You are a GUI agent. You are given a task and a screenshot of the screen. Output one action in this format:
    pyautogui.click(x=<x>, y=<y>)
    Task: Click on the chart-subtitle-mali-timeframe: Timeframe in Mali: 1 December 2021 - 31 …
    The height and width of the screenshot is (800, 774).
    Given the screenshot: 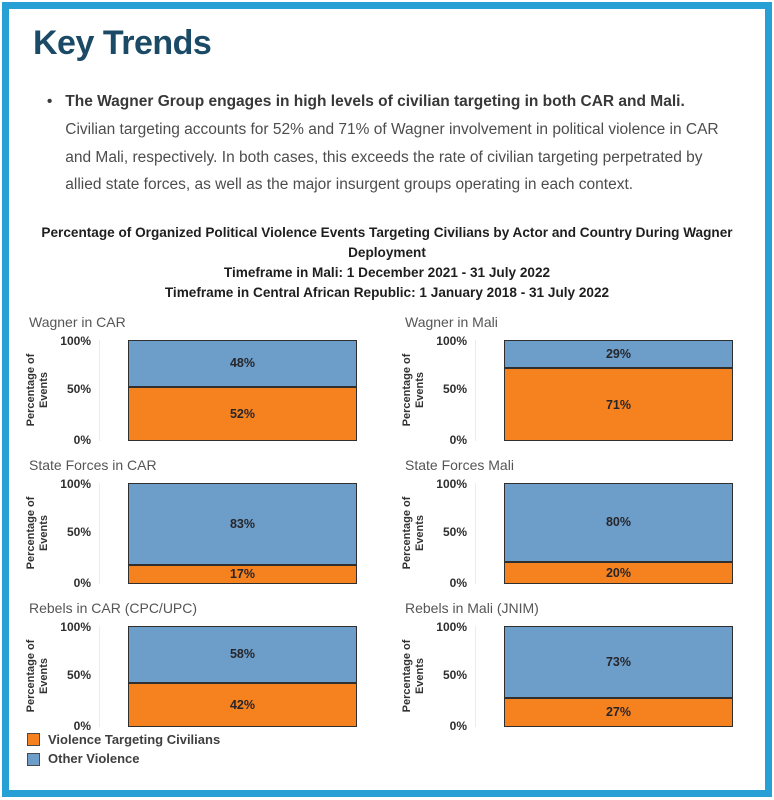 What is the action you would take?
    pyautogui.click(x=387, y=272)
    